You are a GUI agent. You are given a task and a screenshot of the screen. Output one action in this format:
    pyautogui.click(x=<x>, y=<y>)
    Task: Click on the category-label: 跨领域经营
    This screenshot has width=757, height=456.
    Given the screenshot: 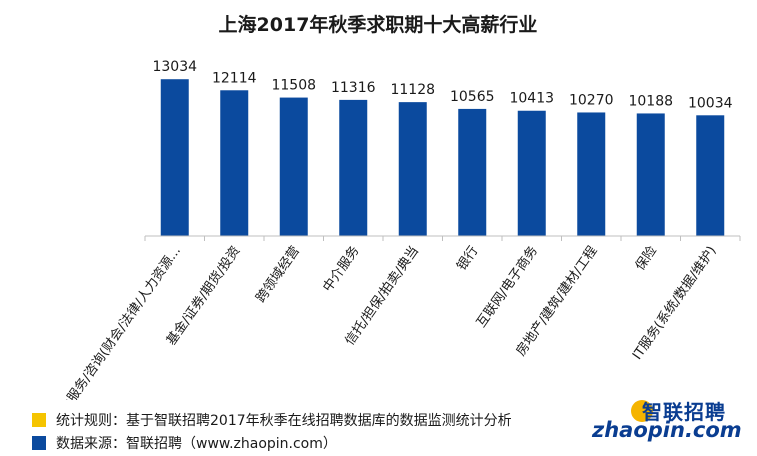 What is the action you would take?
    pyautogui.click(x=278, y=275)
    